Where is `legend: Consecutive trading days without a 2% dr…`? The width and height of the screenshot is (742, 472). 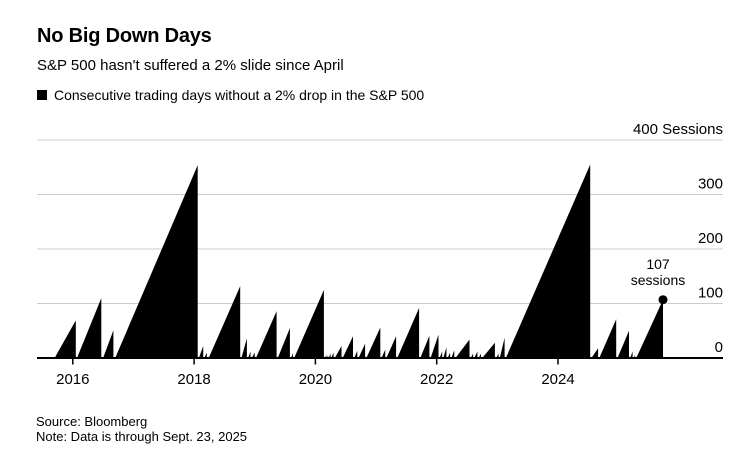 legend: Consecutive trading days without a 2% dr… is located at coordinates (230, 95).